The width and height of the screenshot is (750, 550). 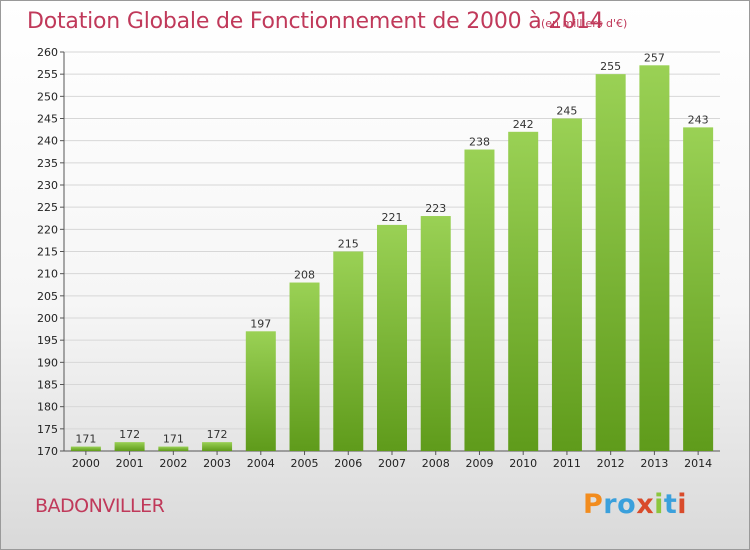 I want to click on data-label: 242, so click(x=523, y=124).